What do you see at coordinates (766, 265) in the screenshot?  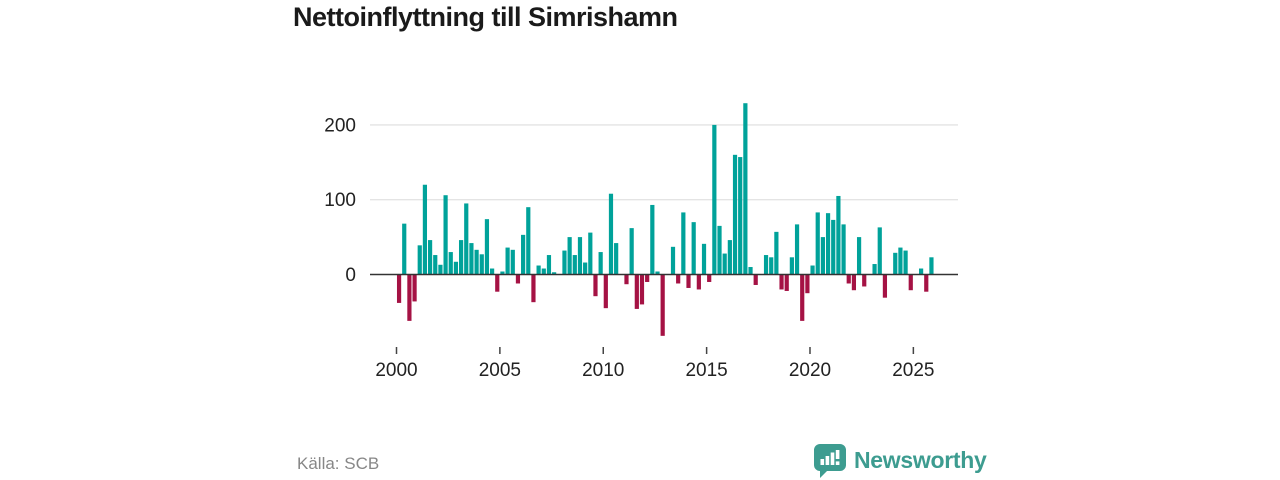 I see `bar-2017-Q4` at bounding box center [766, 265].